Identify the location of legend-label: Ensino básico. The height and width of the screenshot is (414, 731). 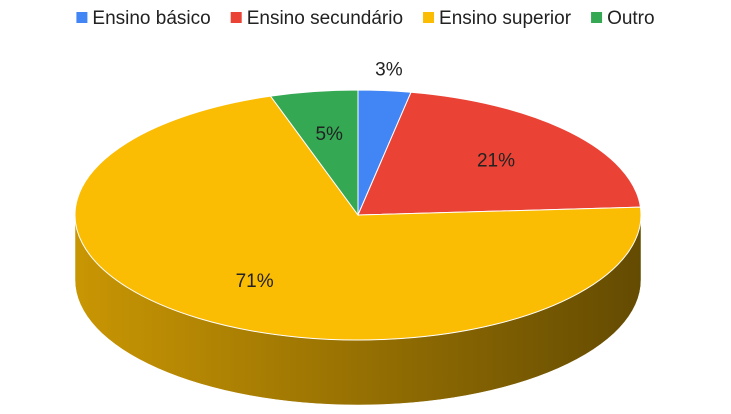
(151, 18).